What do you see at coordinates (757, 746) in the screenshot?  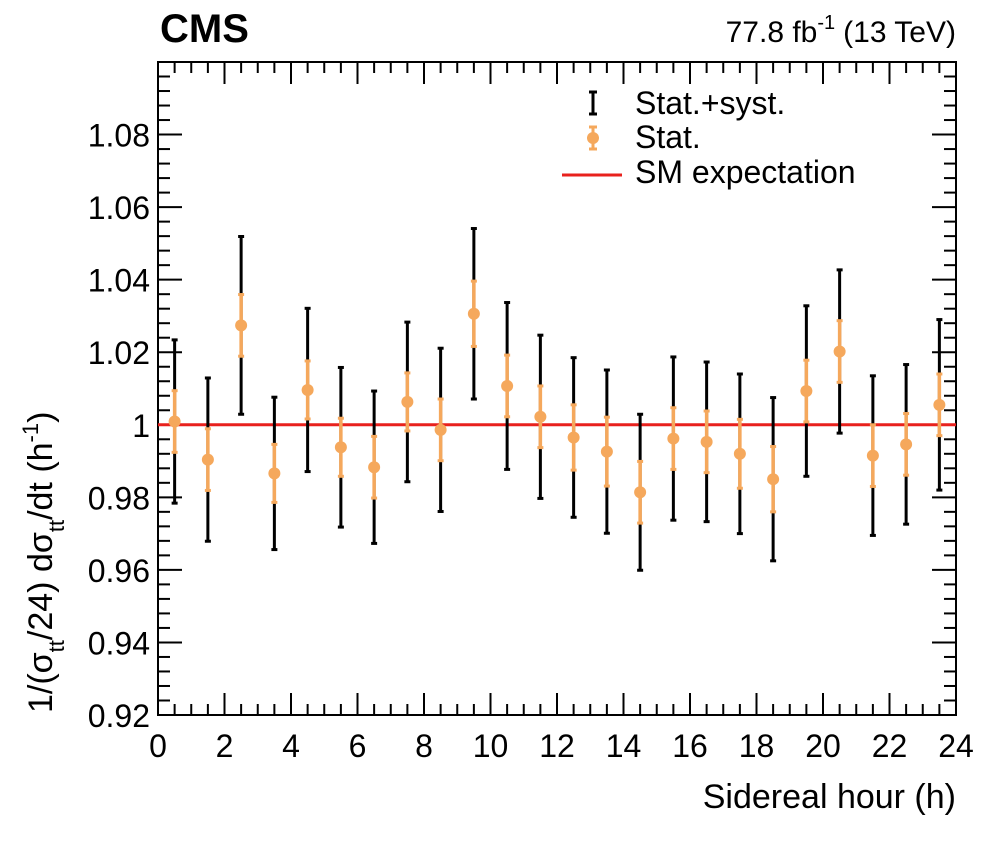 I see `x-tick-label: 18` at bounding box center [757, 746].